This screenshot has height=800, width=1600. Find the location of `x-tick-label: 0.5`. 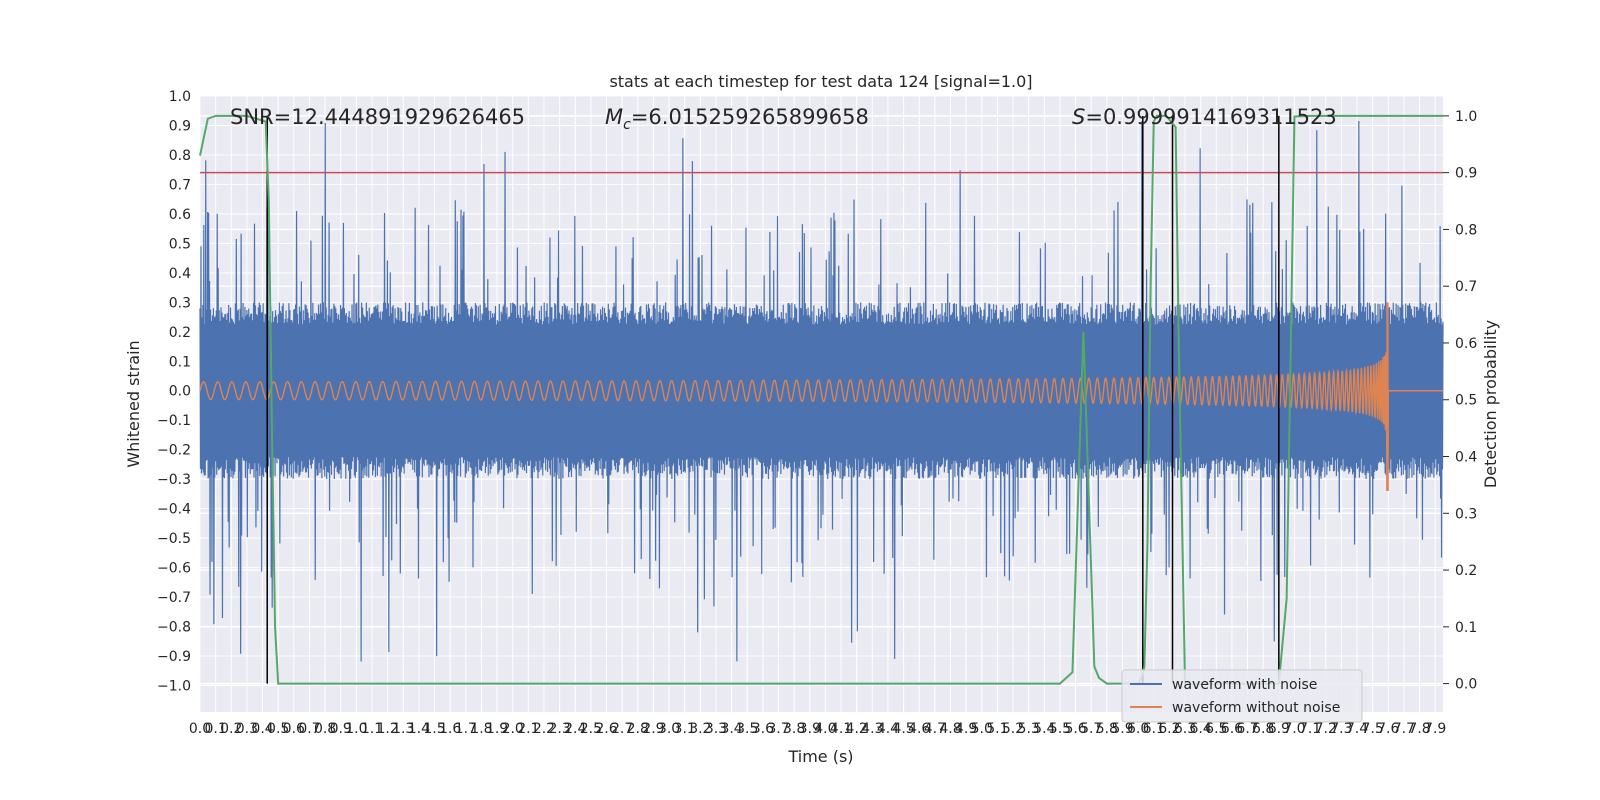

x-tick-label: 0.5 is located at coordinates (278, 729).